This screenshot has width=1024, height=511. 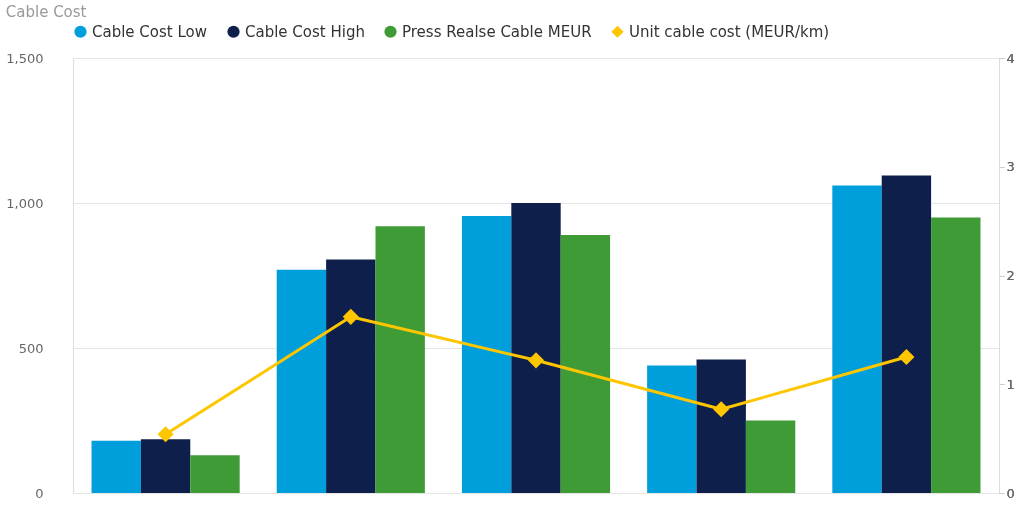 What do you see at coordinates (150, 31) in the screenshot?
I see `legend-label: Cable Cost Low` at bounding box center [150, 31].